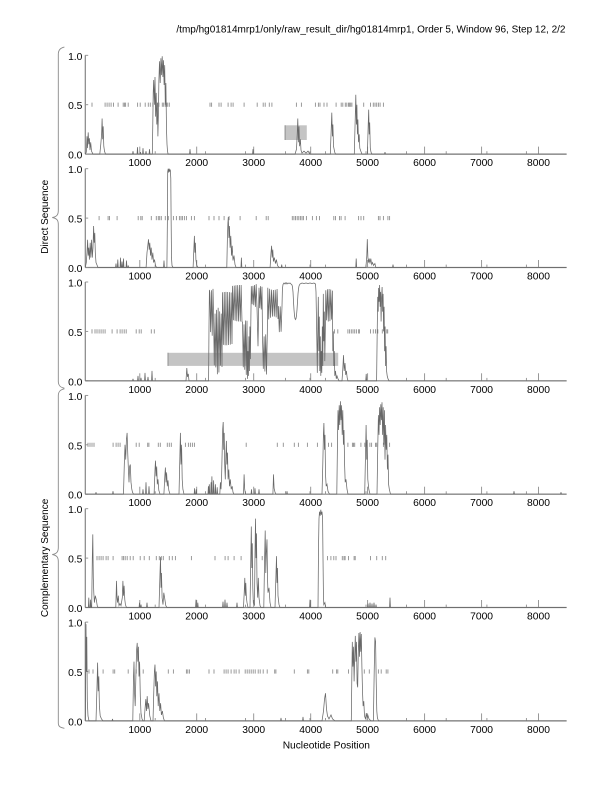  What do you see at coordinates (45, 557) in the screenshot?
I see `svg-text: Complementary Sequence` at bounding box center [45, 557].